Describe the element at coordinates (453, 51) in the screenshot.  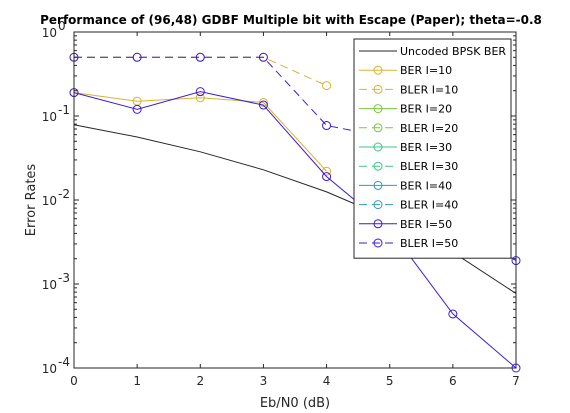
I see `legend-label: Uncoded BPSK BER` at that location.